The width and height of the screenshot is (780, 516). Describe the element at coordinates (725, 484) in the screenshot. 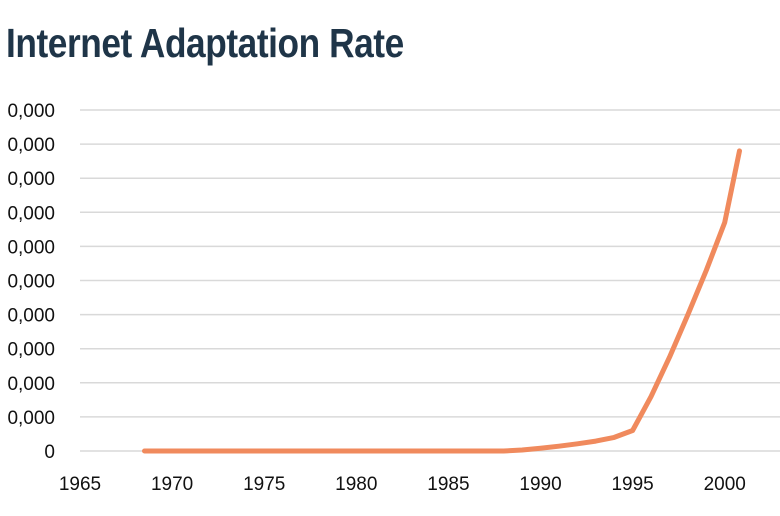

I see `x-tick-label: 2000` at that location.